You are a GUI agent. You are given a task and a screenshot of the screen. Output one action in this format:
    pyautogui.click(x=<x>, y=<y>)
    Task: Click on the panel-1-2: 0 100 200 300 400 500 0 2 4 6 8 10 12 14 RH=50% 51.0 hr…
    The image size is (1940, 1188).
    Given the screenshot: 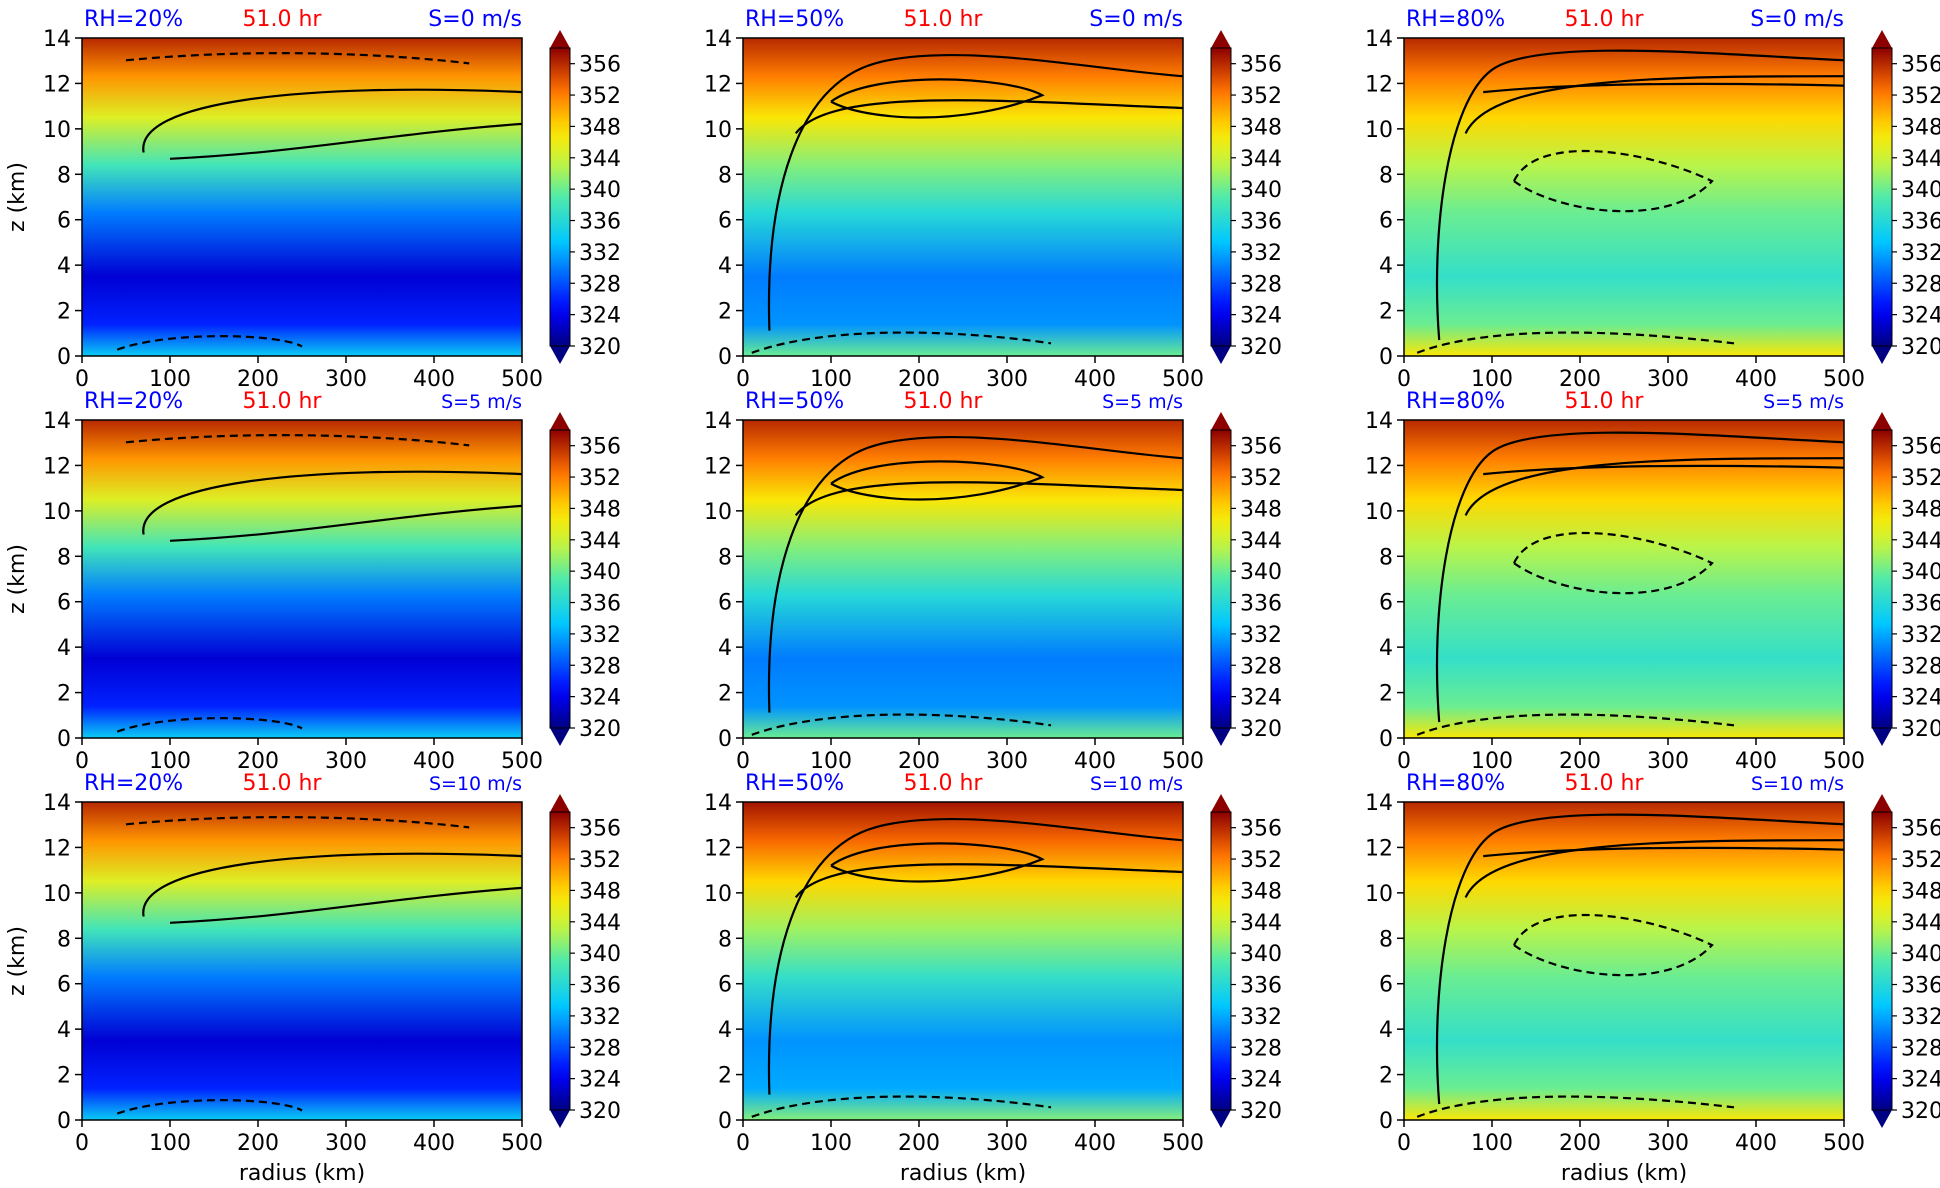 What is the action you would take?
    pyautogui.click(x=993, y=199)
    